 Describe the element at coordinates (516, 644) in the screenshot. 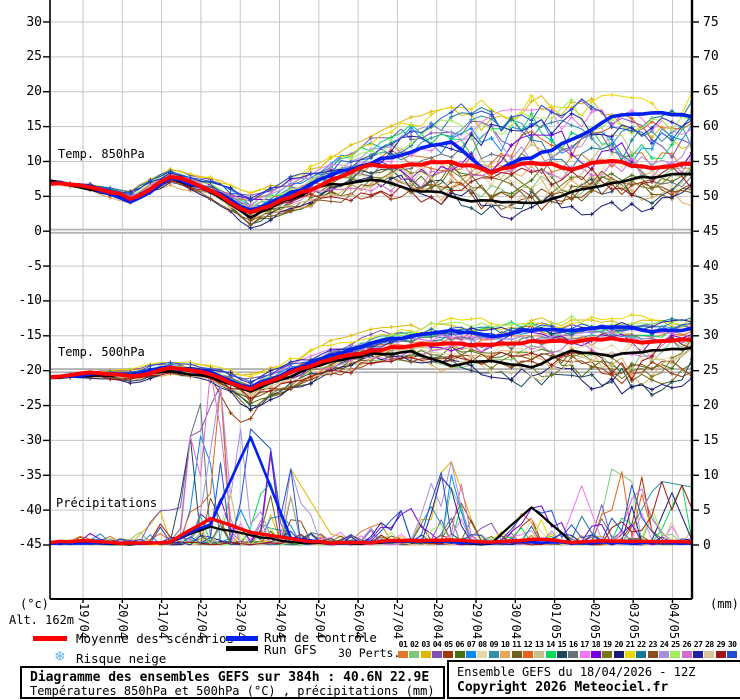

I see `pert-number-11: 11` at that location.